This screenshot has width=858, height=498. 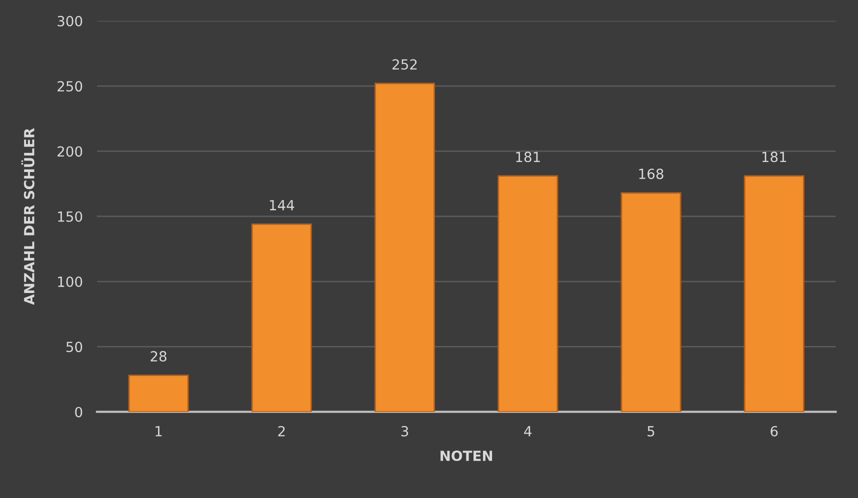 What do you see at coordinates (466, 456) in the screenshot?
I see `x-axis-title: NOTEN` at bounding box center [466, 456].